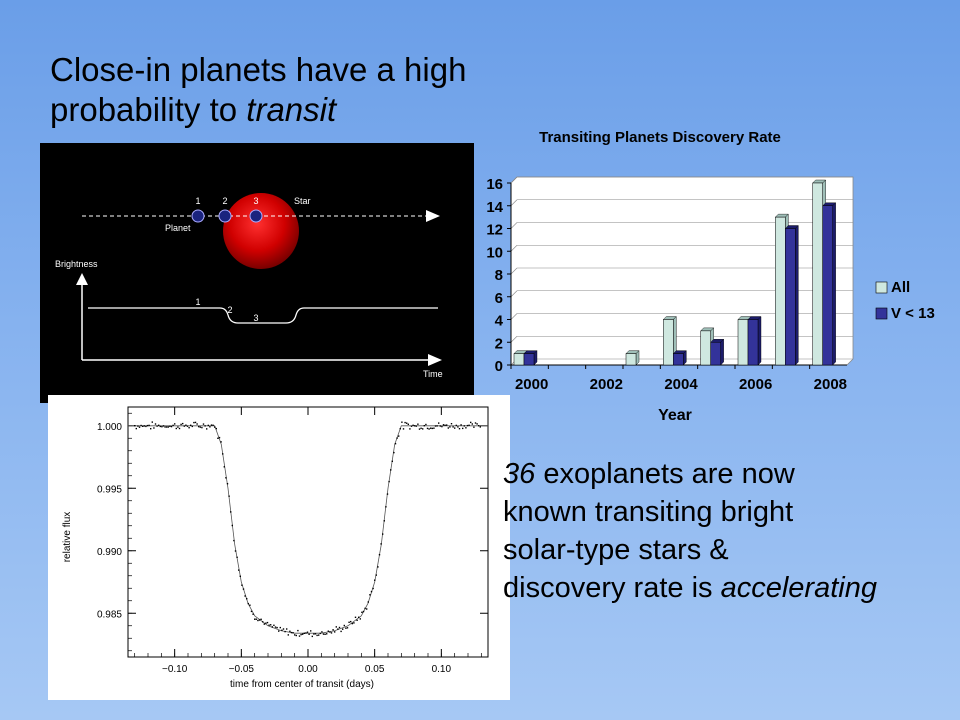 The width and height of the screenshot is (960, 720). Describe the element at coordinates (529, 359) in the screenshot. I see `bar-v13-2000` at that location.